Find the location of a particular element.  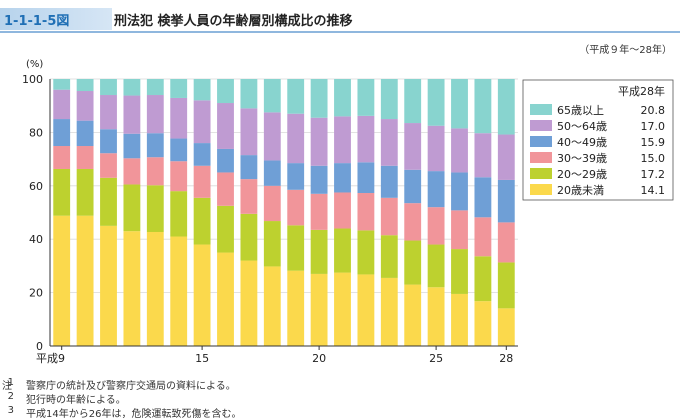

note-number: 3 is located at coordinates (10, 410).